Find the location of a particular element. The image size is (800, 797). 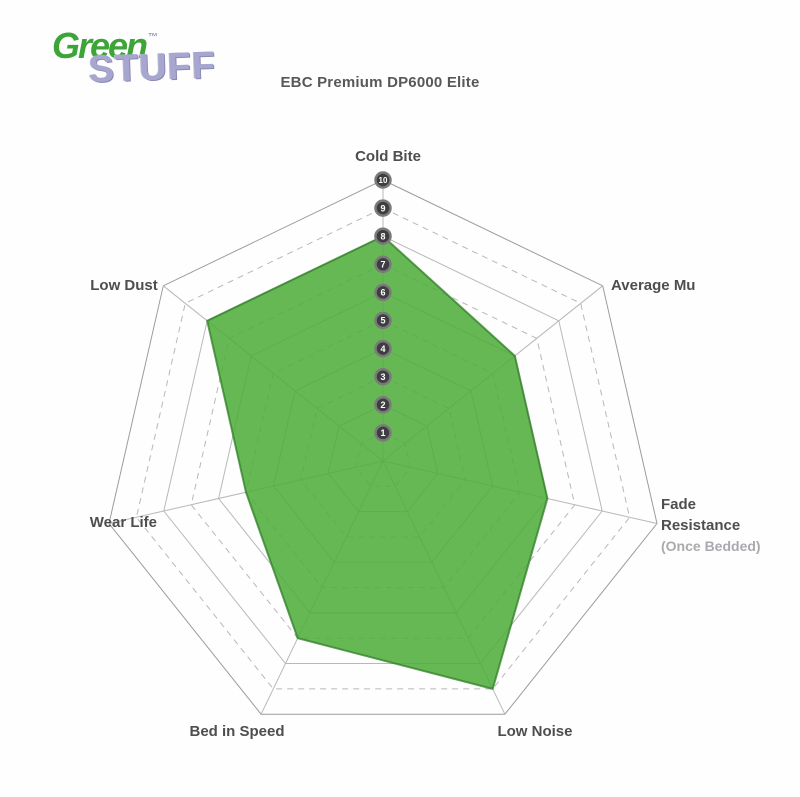

axis-label-fade-resistance: Fade Resistance (Once Bedded) is located at coordinates (711, 525).